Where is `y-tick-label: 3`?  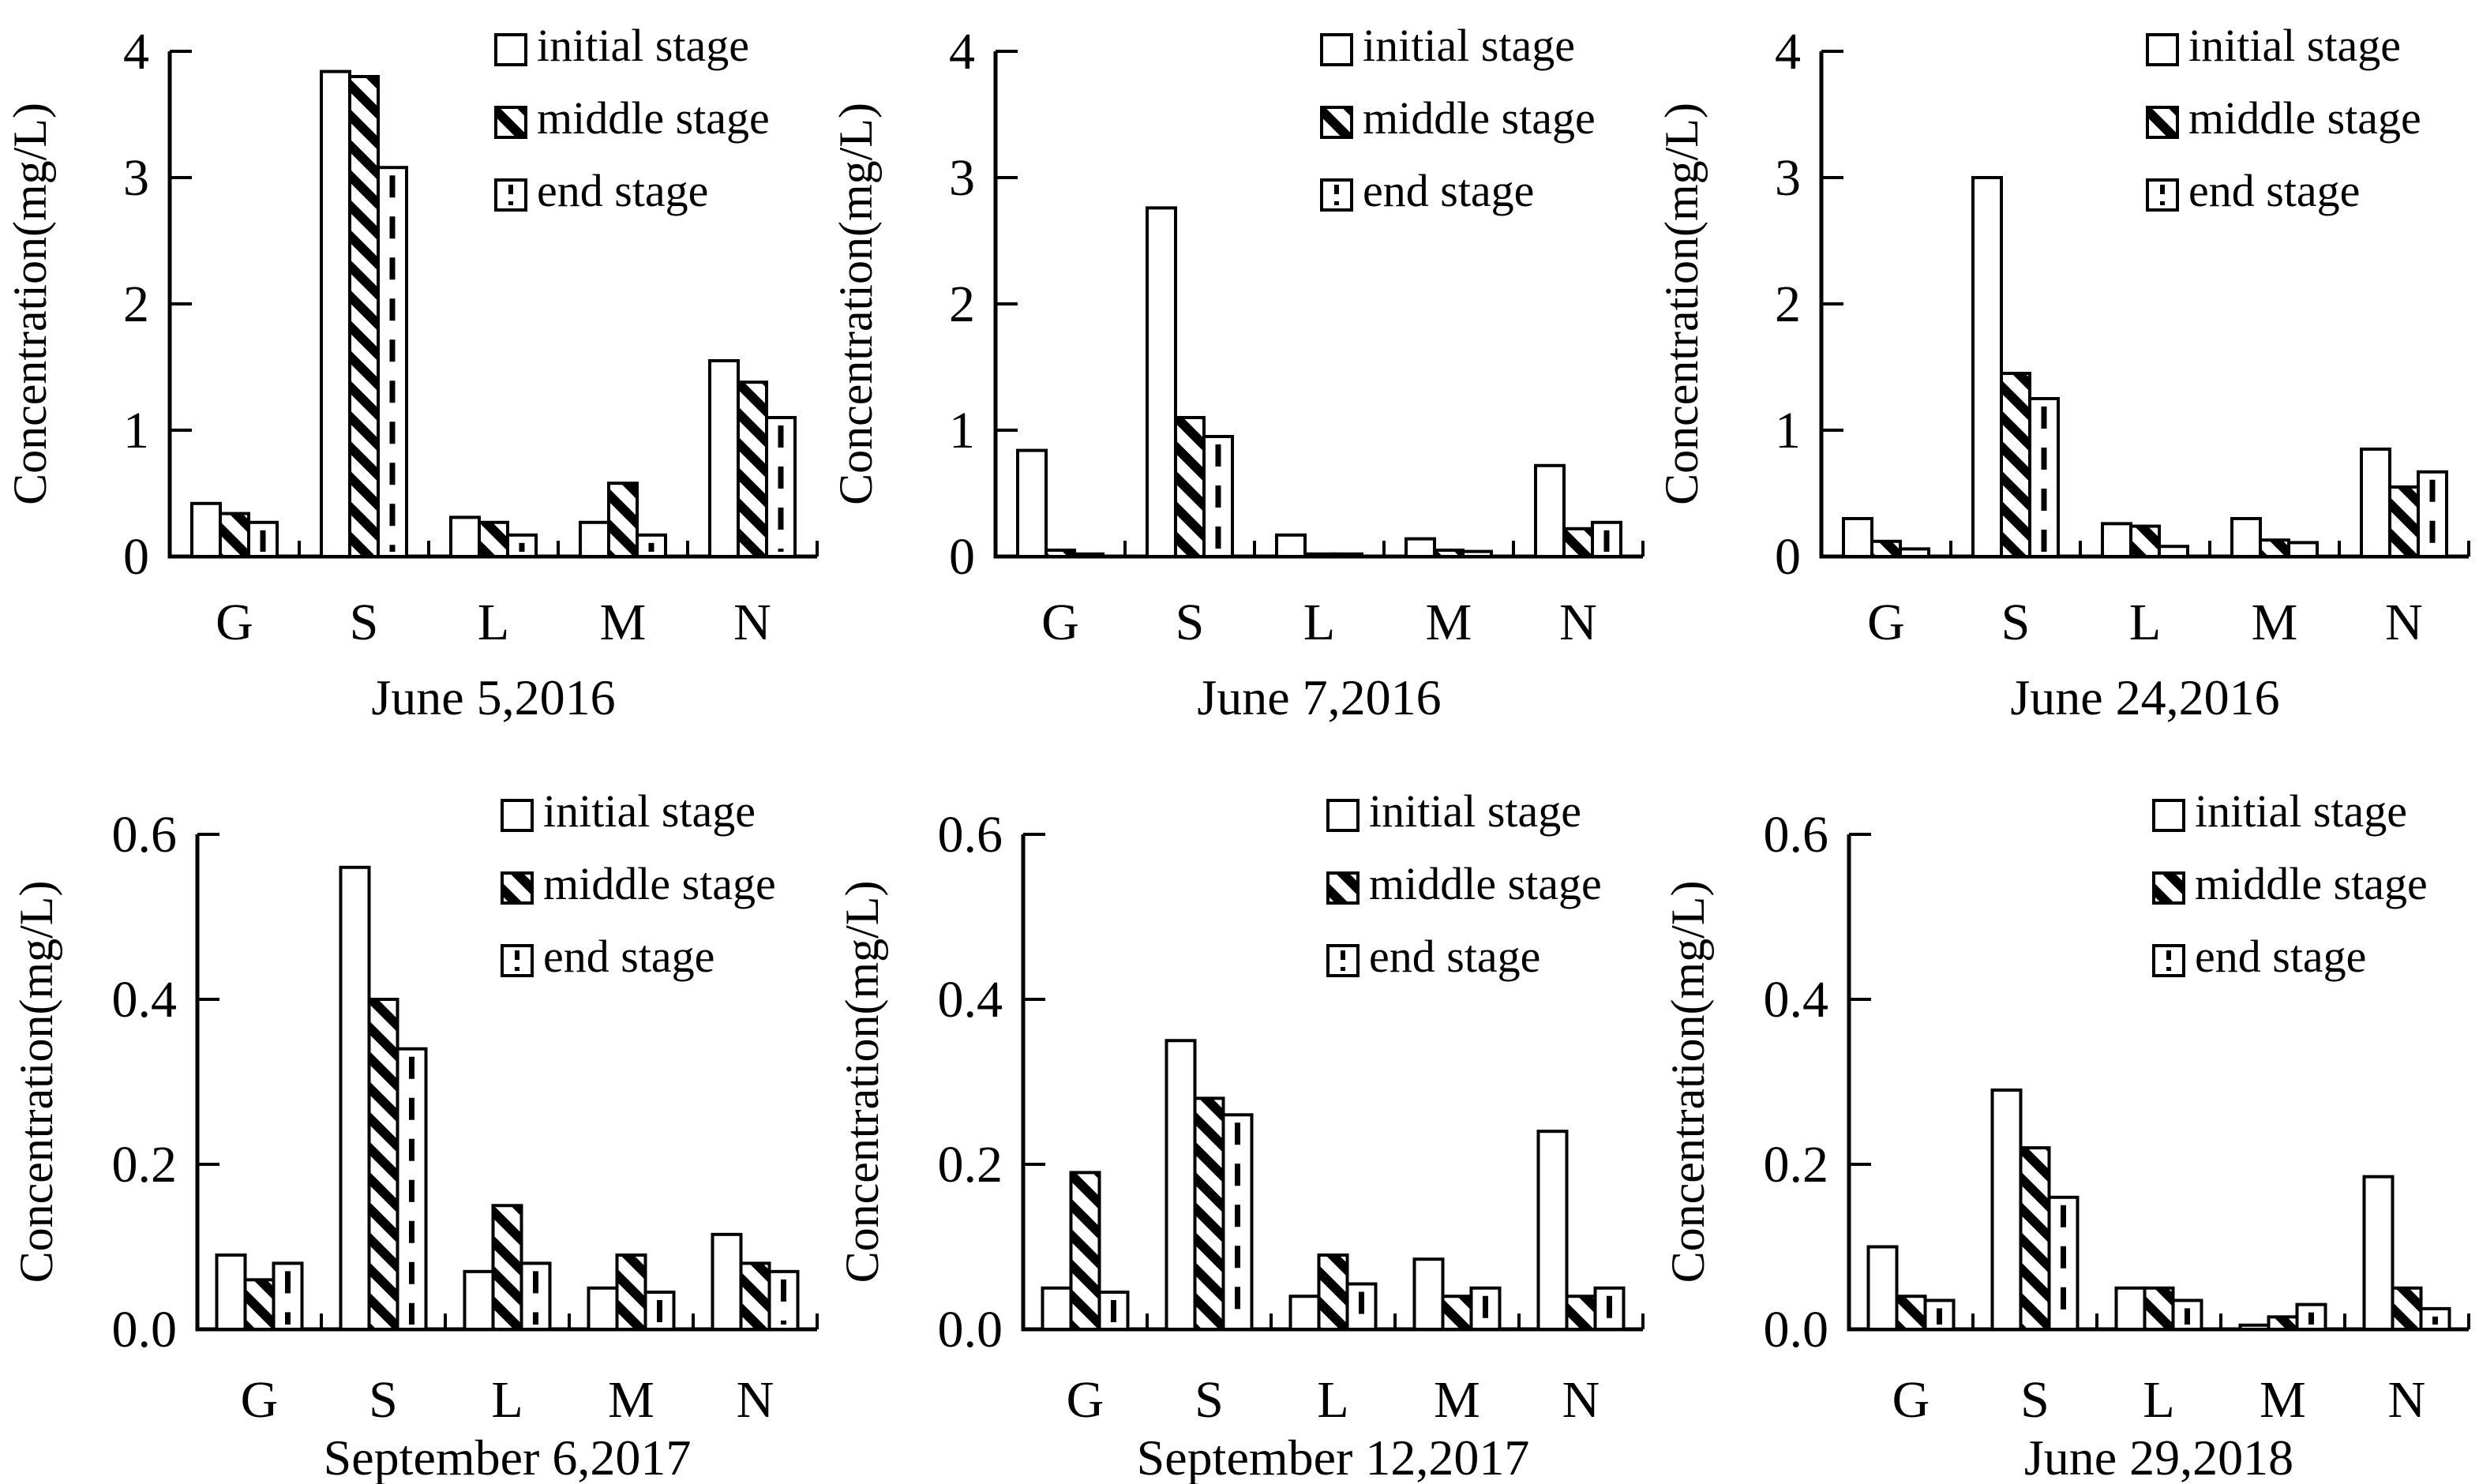 y-tick-label: 3 is located at coordinates (136, 178).